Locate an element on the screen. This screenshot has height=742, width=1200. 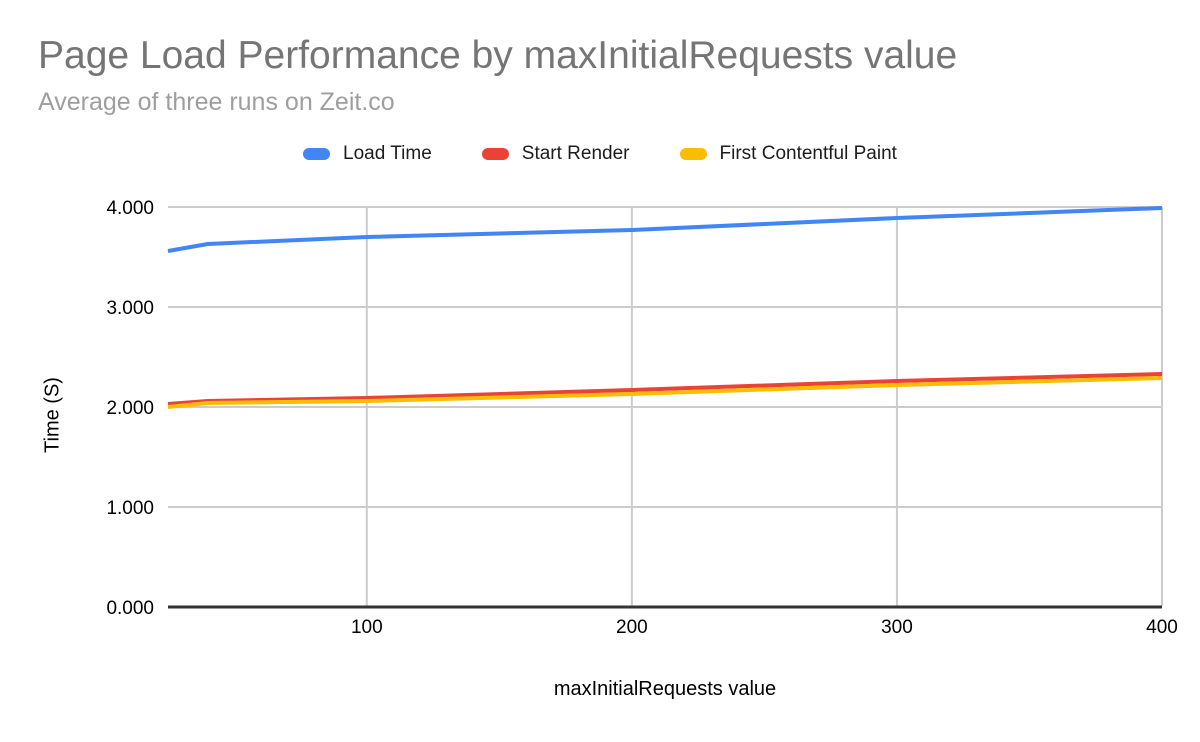
legend-label: First Contentful Paint is located at coordinates (808, 153).